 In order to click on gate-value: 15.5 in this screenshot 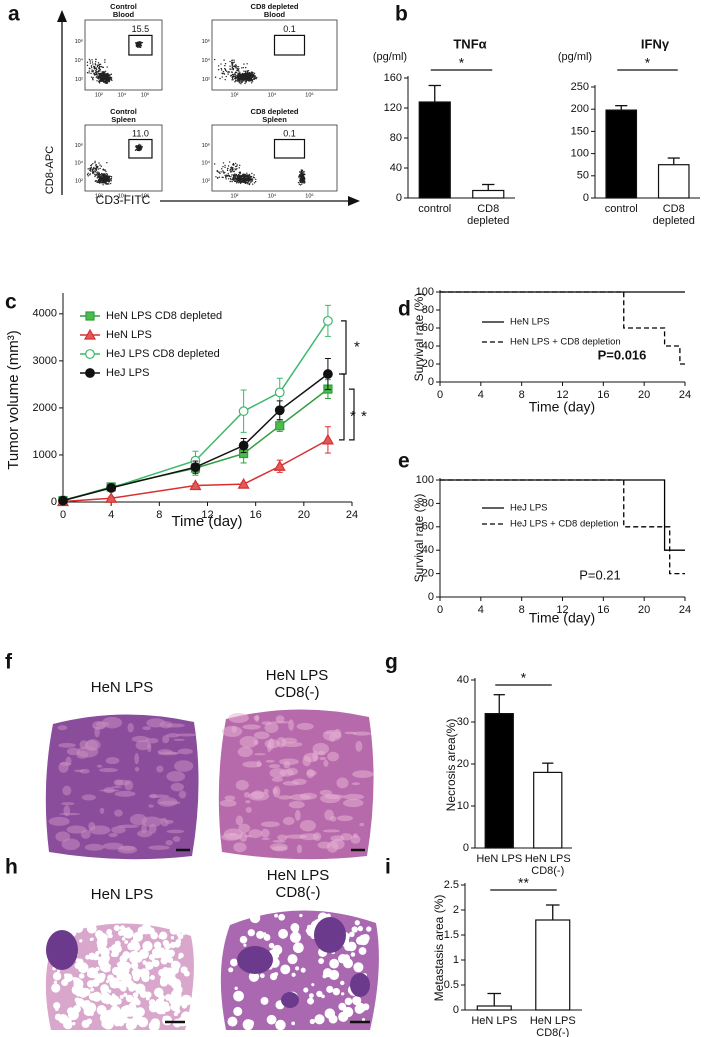, I will do `click(141, 29)`.